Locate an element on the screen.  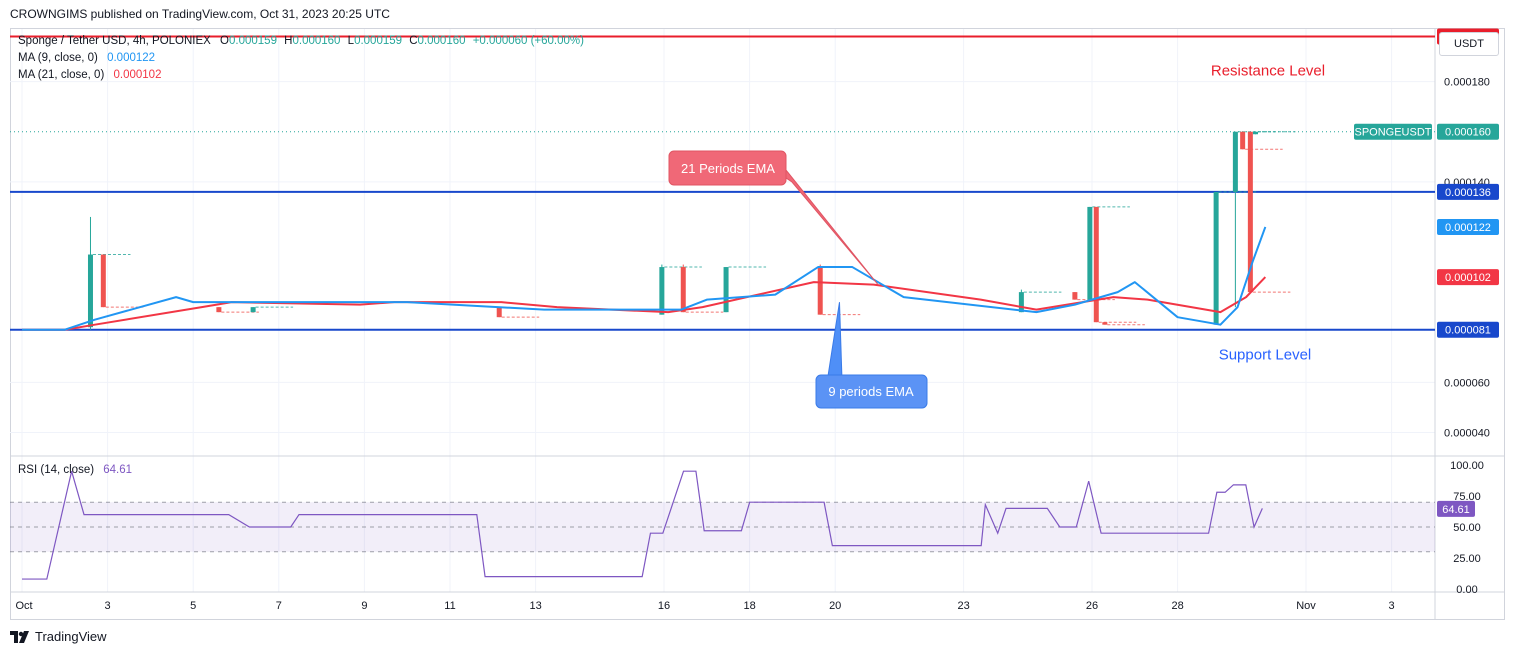
high-value: 0.000160 is located at coordinates (316, 41).